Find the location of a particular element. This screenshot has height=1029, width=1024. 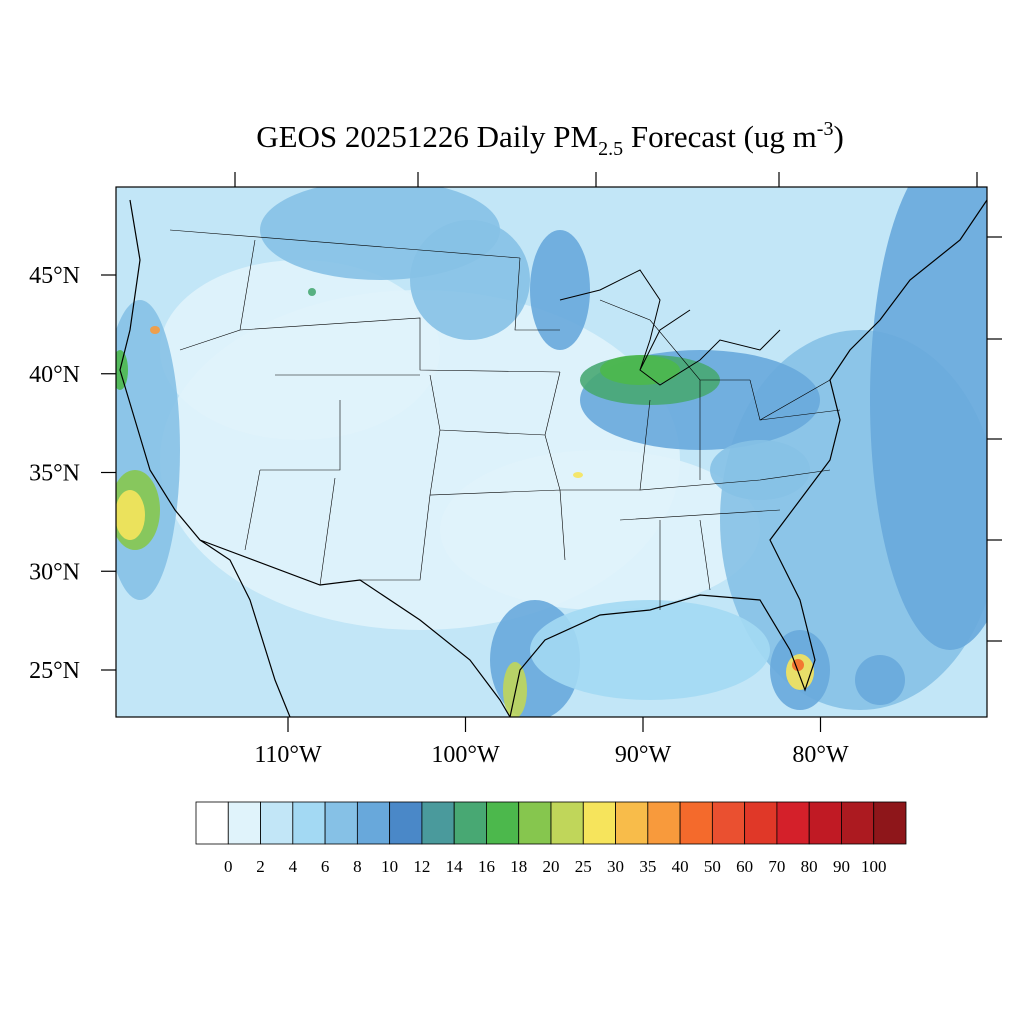

colorbar-label: 60 is located at coordinates (744, 866).